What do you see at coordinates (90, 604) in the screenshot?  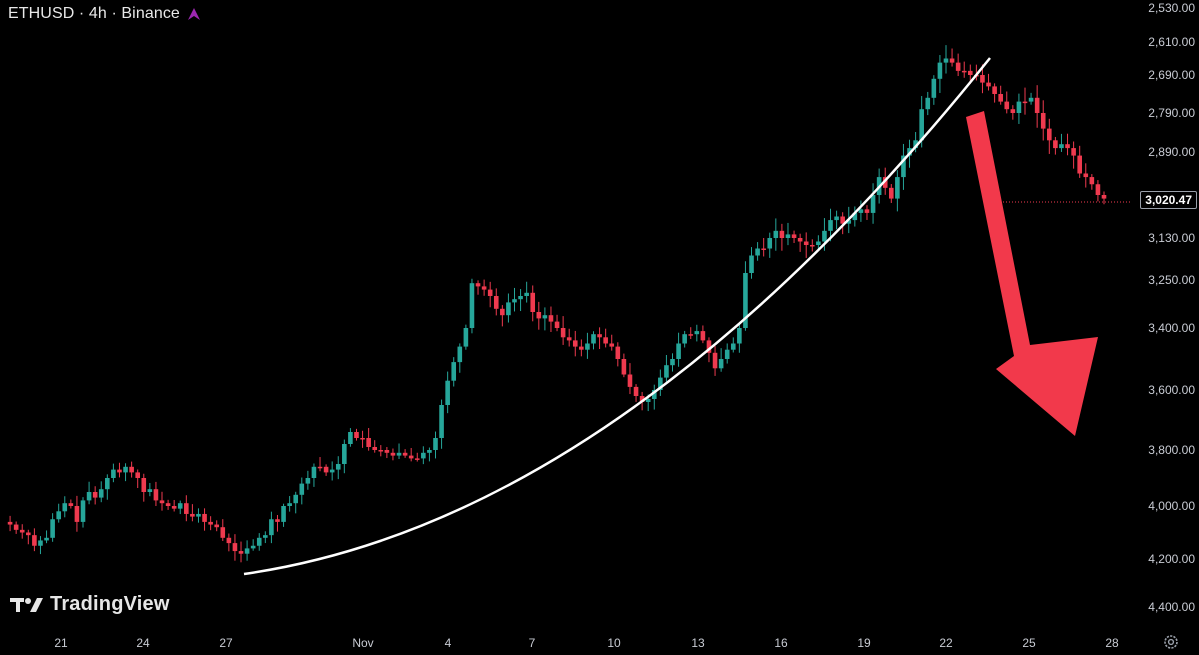 I see `tradingview-logo: TradingView` at bounding box center [90, 604].